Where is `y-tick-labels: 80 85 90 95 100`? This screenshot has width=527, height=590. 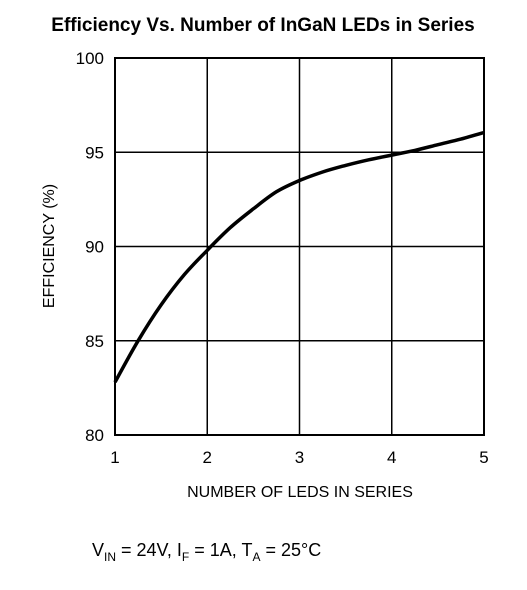 y-tick-labels: 80 85 90 95 100 is located at coordinates (90, 247).